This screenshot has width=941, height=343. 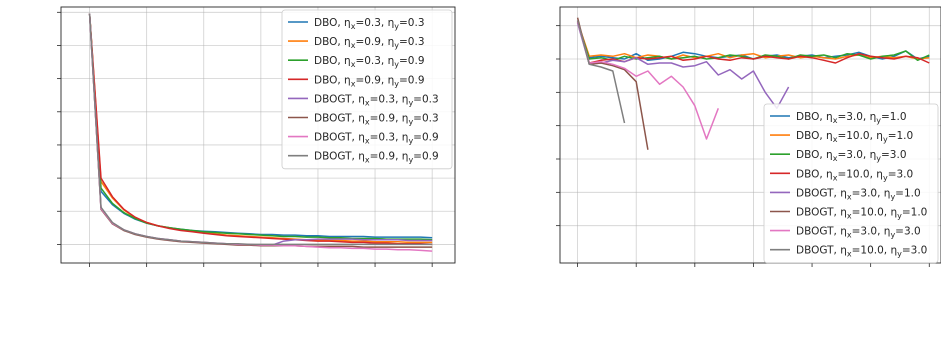 I want to click on legend-entry-6: DBOGT, ηx=0.3, ηy=0.9, so click(x=376, y=139).